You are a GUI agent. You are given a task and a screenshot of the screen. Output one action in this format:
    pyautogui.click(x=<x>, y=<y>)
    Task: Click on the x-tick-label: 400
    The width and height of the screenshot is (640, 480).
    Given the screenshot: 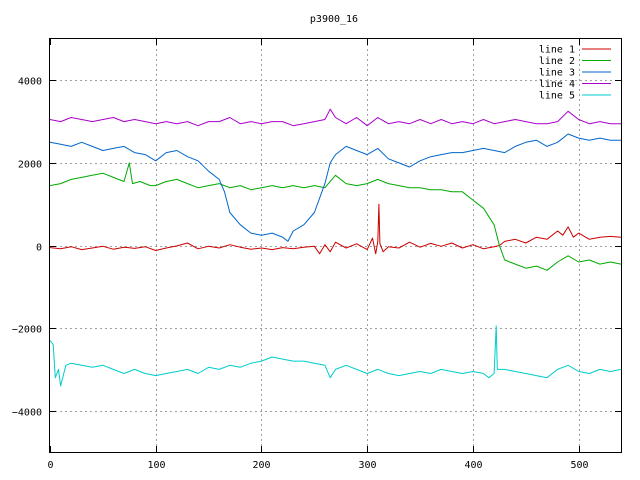 What is the action you would take?
    pyautogui.click(x=473, y=465)
    